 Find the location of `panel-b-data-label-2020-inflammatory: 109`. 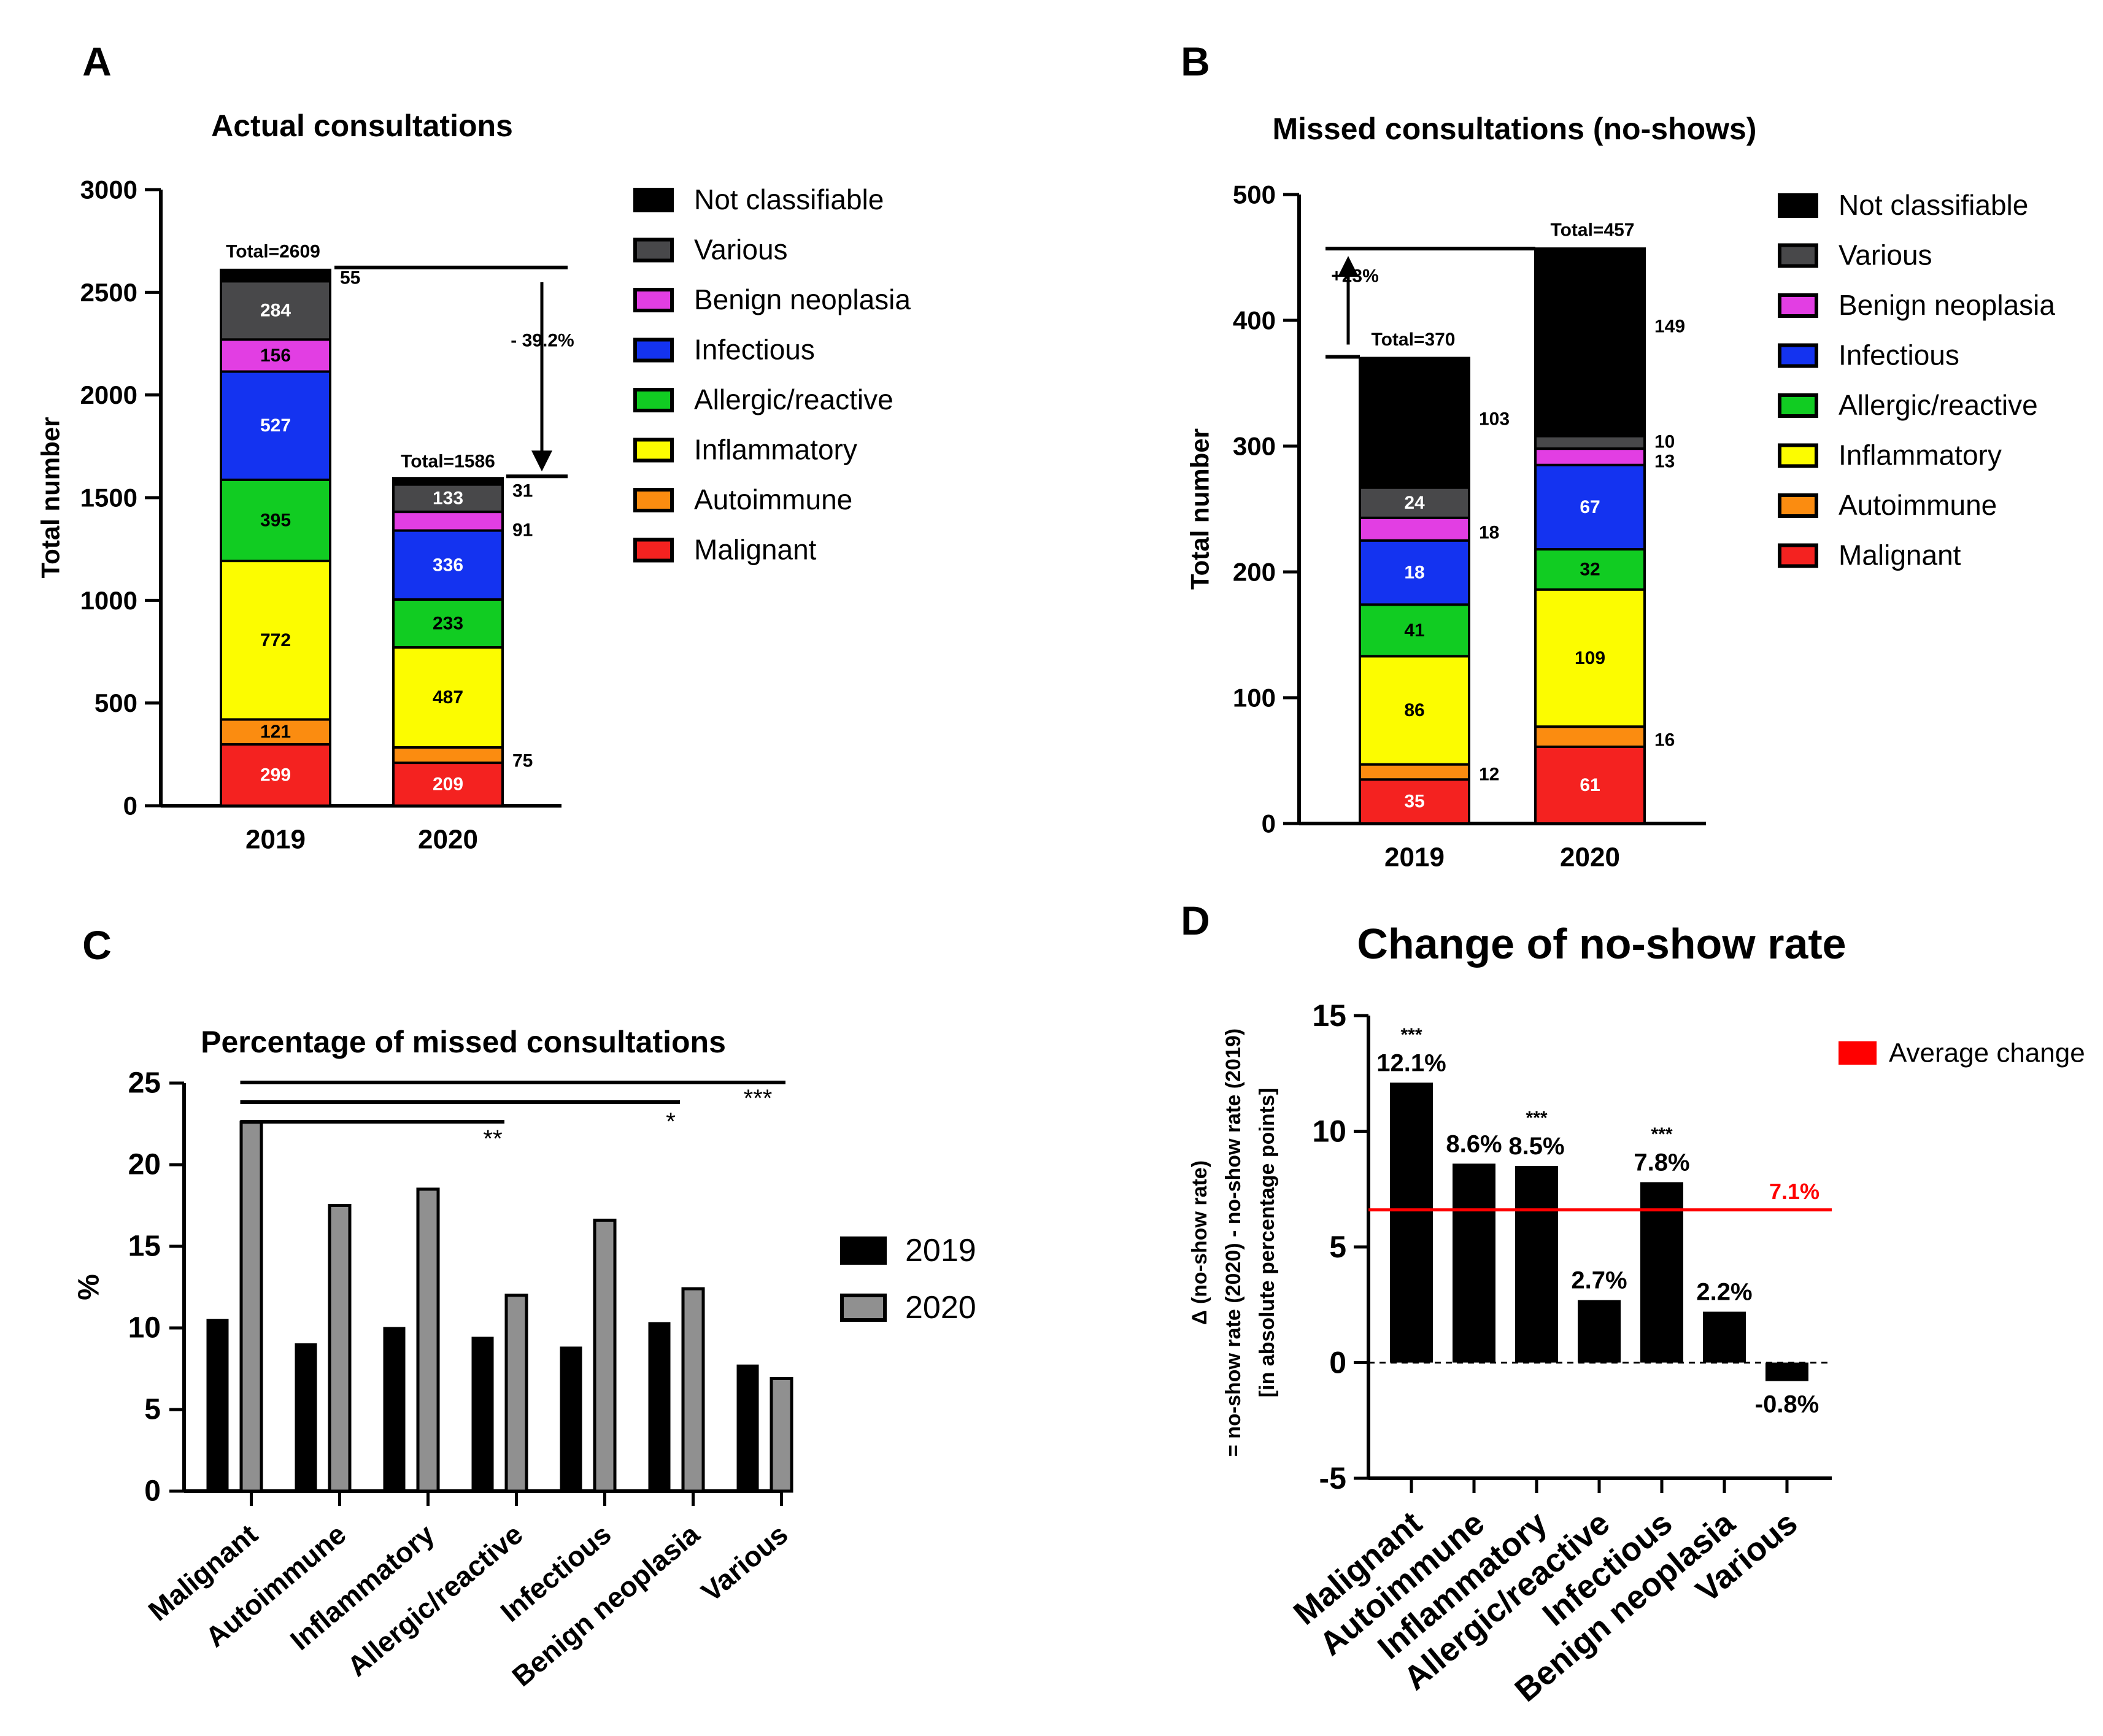

panel-b-data-label-2020-inflammatory: 109 is located at coordinates (1590, 658).